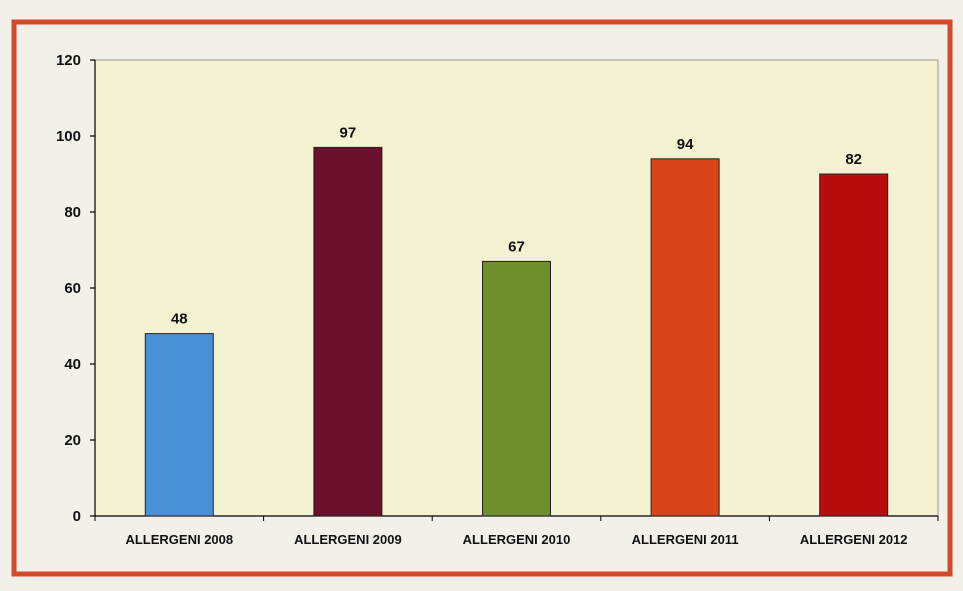  What do you see at coordinates (853, 159) in the screenshot?
I see `bar-value-label-4: 82` at bounding box center [853, 159].